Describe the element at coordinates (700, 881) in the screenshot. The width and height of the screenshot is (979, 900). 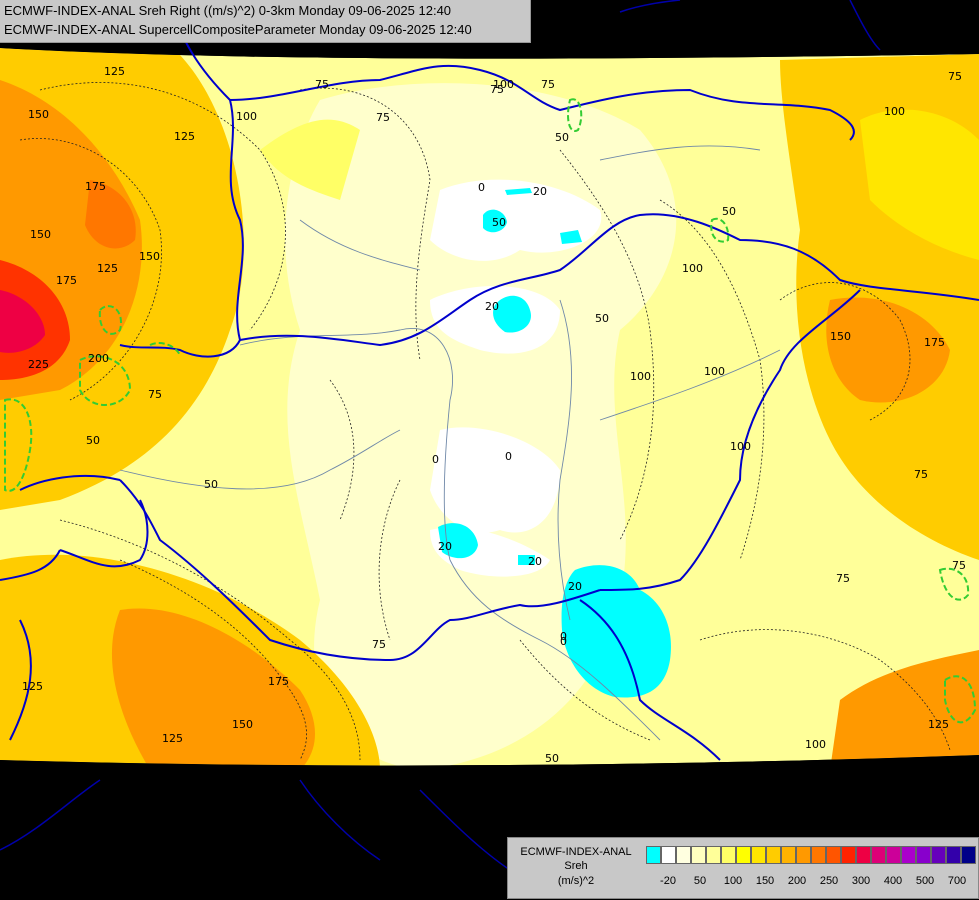
I see `legend-tick-label: 50` at that location.